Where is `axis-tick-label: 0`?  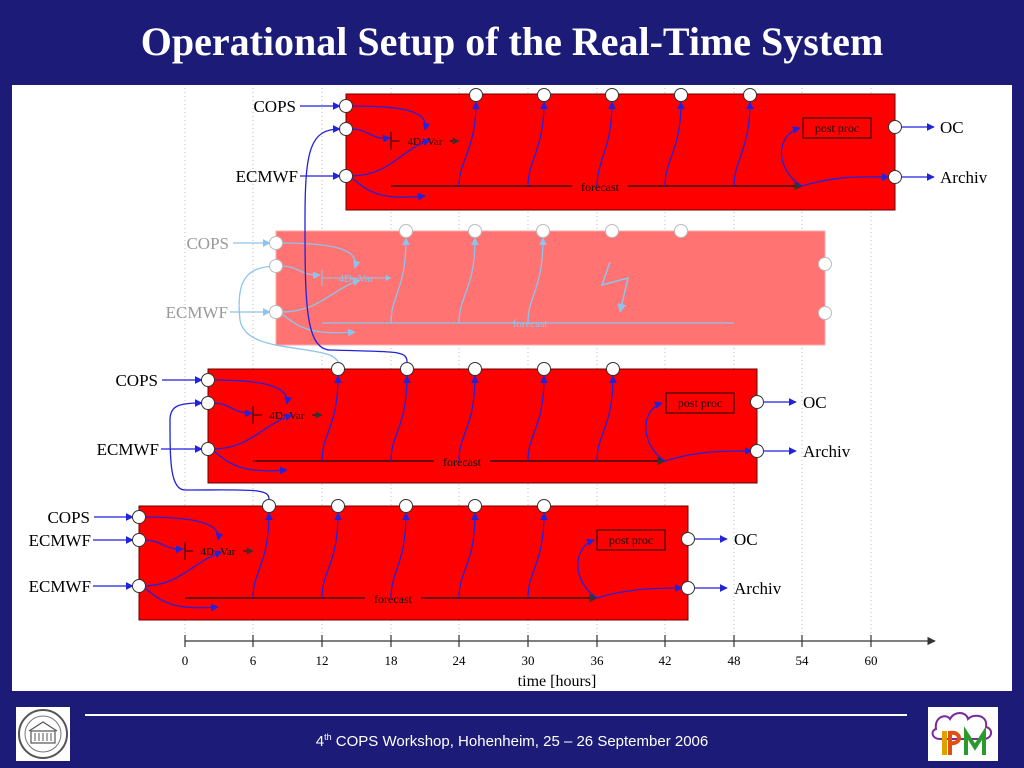
axis-tick-label: 0 is located at coordinates (185, 660).